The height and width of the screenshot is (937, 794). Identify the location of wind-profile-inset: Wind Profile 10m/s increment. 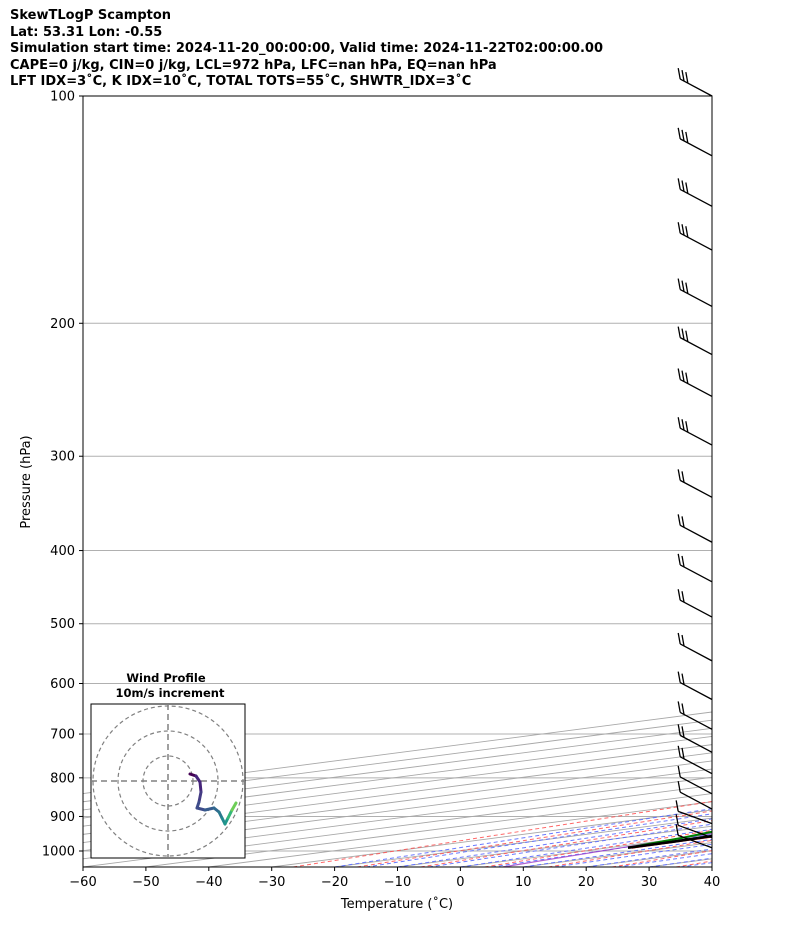
(168, 765).